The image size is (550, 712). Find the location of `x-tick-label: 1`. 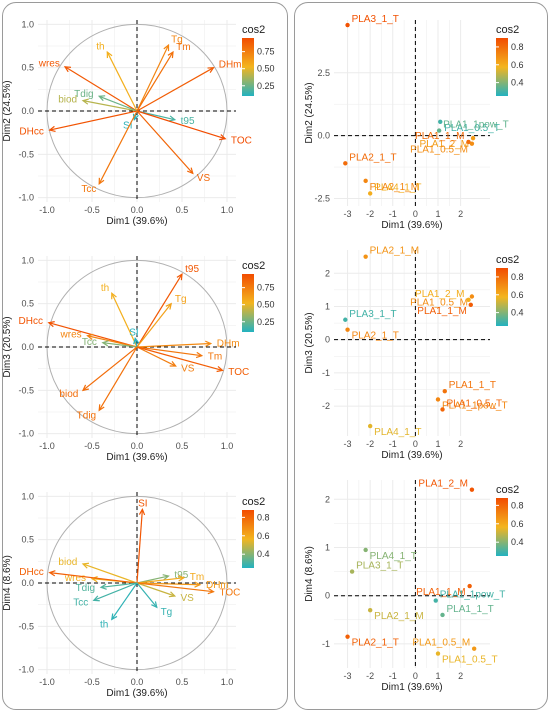

x-tick-label: 1 is located at coordinates (437, 444).